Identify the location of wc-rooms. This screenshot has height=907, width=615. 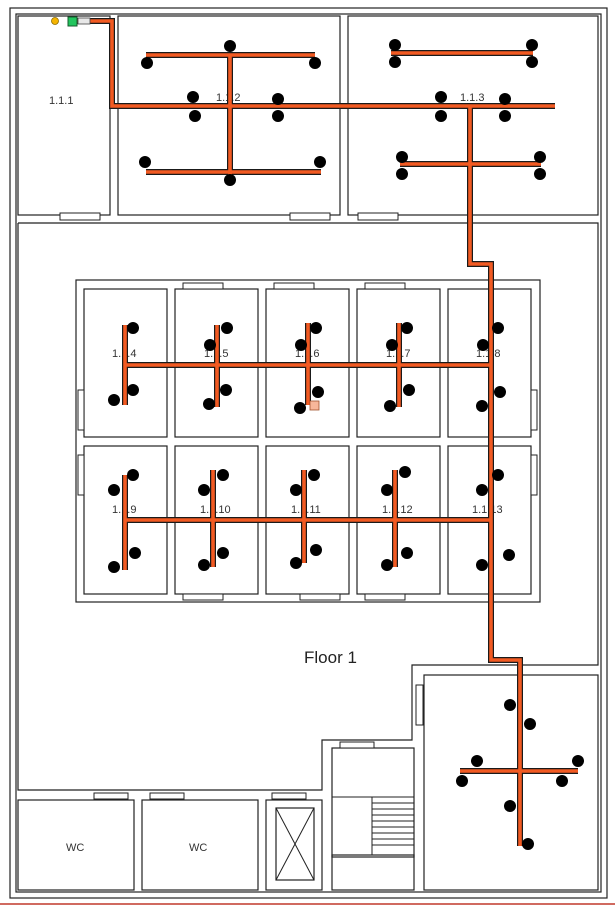
(170, 841).